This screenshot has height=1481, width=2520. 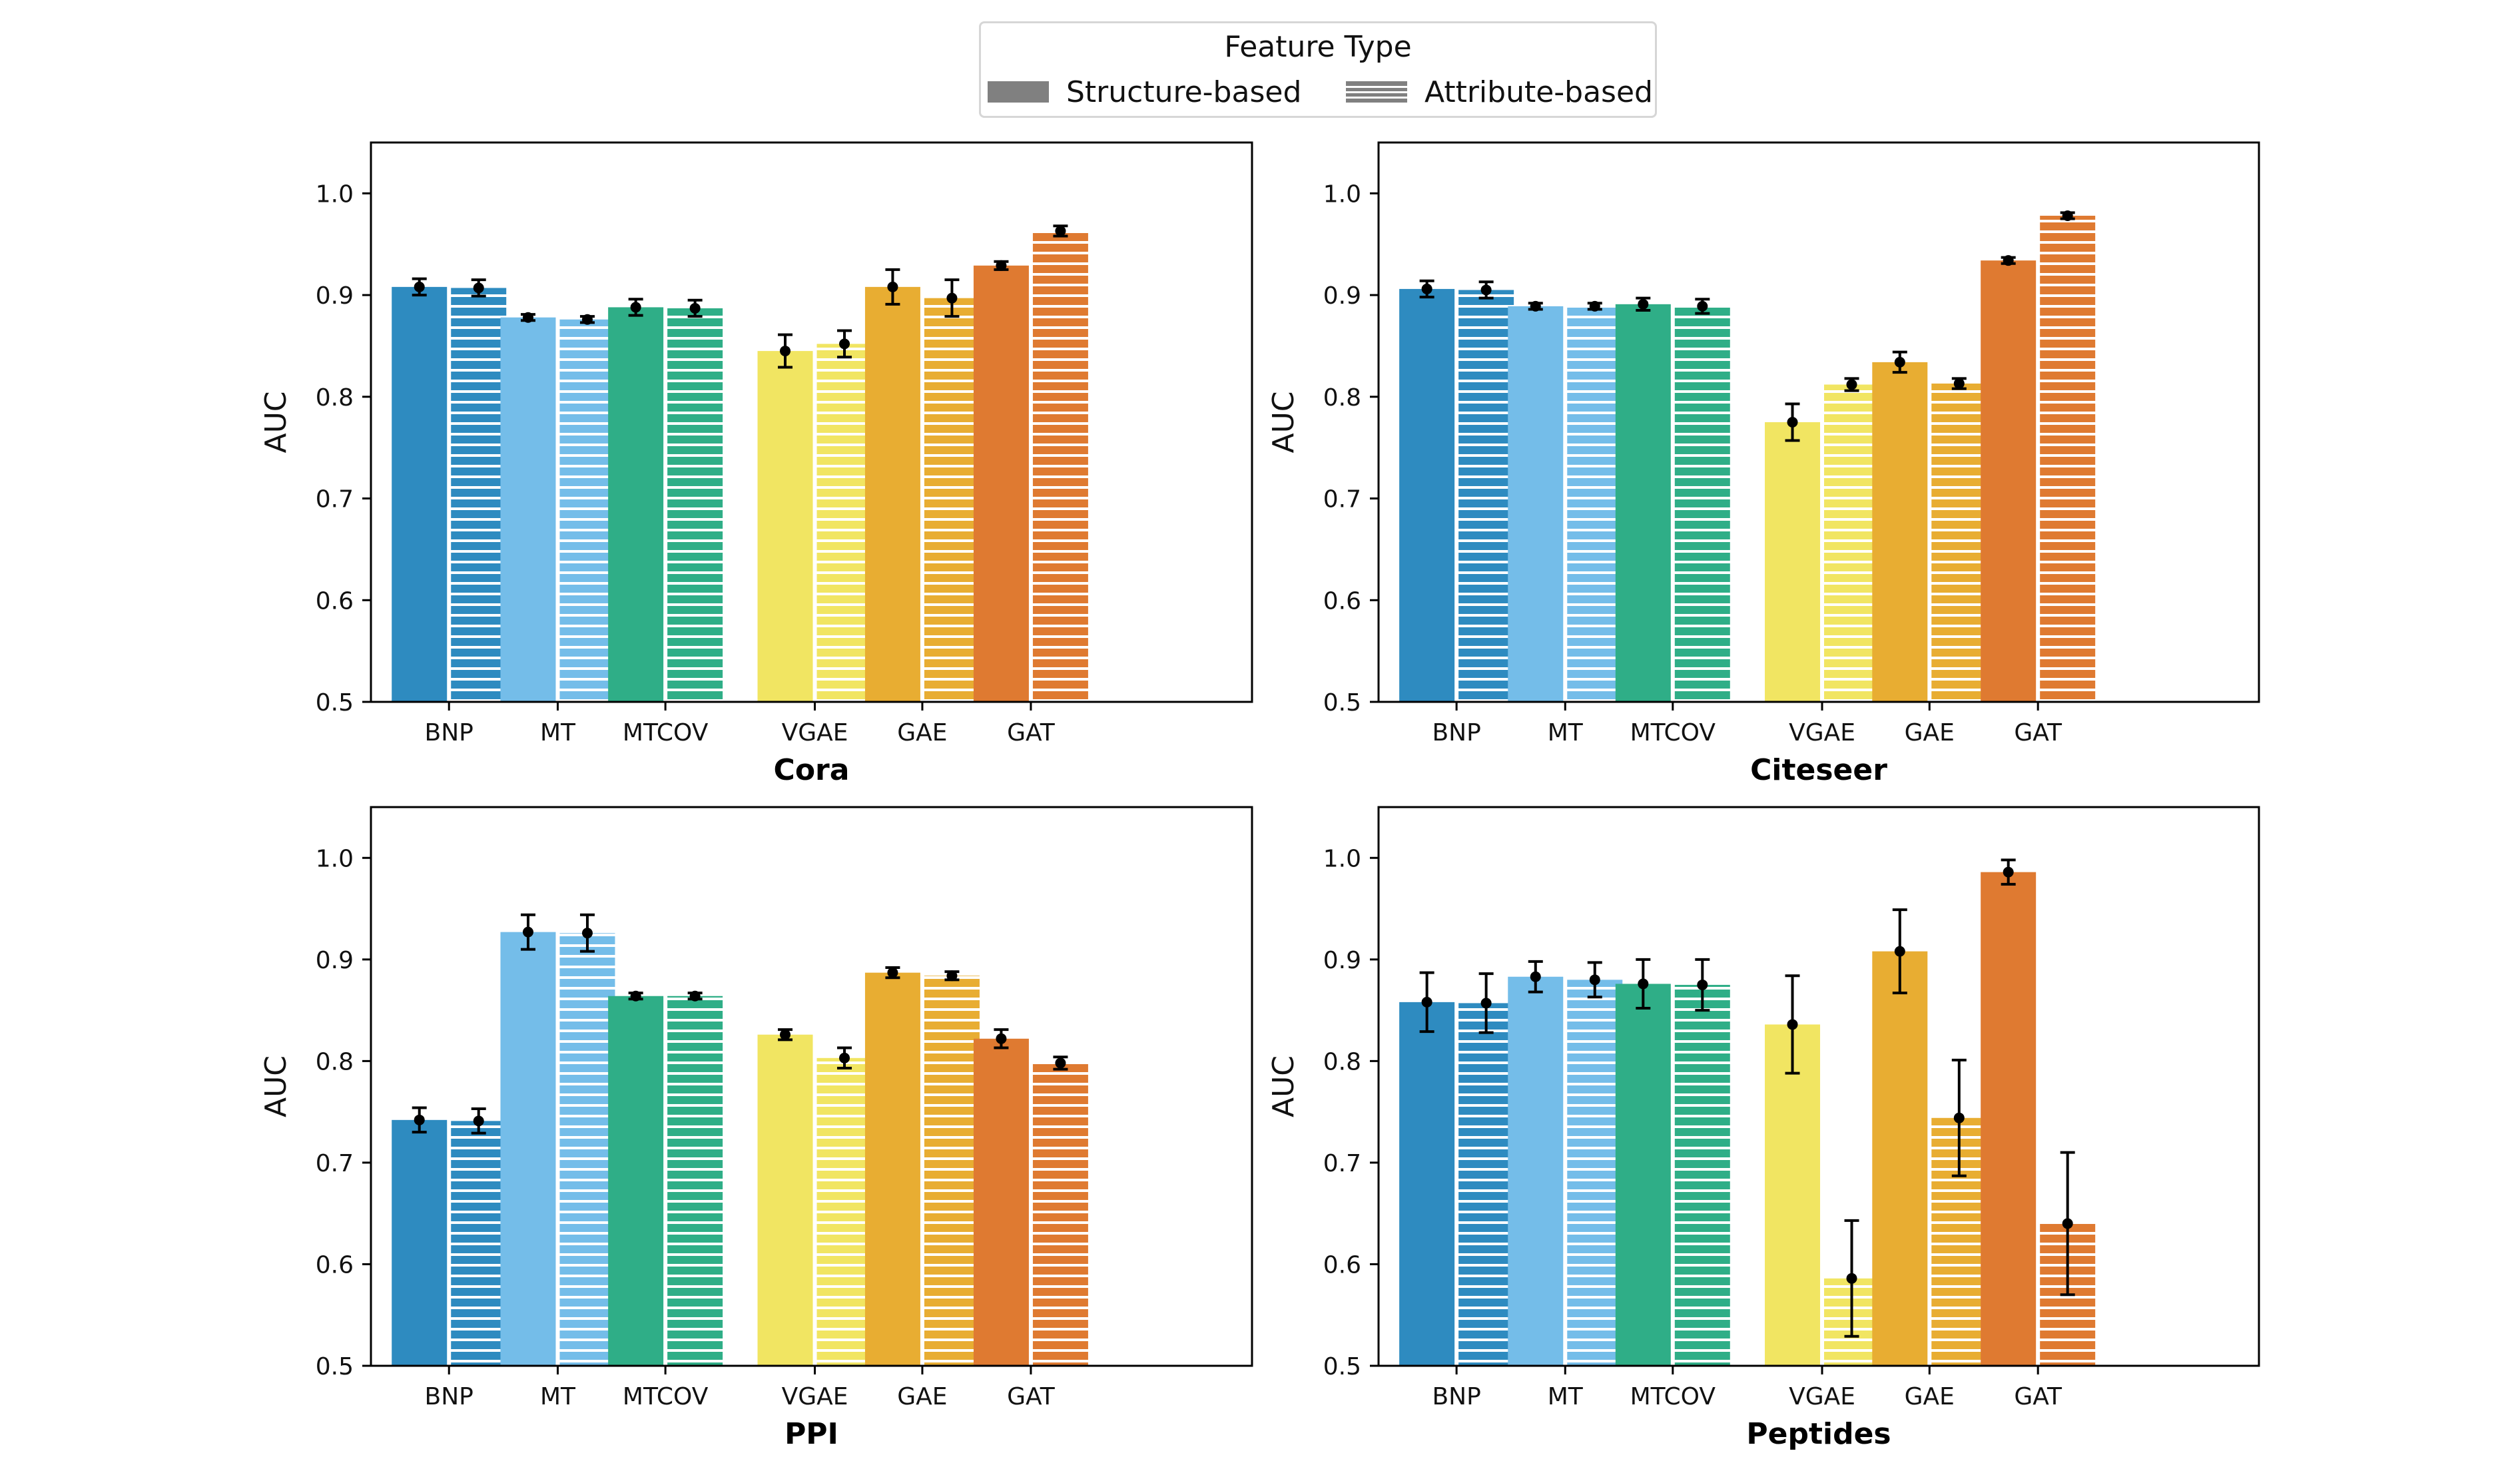 What do you see at coordinates (785, 1200) in the screenshot?
I see `bar-ppi-vgae-structure` at bounding box center [785, 1200].